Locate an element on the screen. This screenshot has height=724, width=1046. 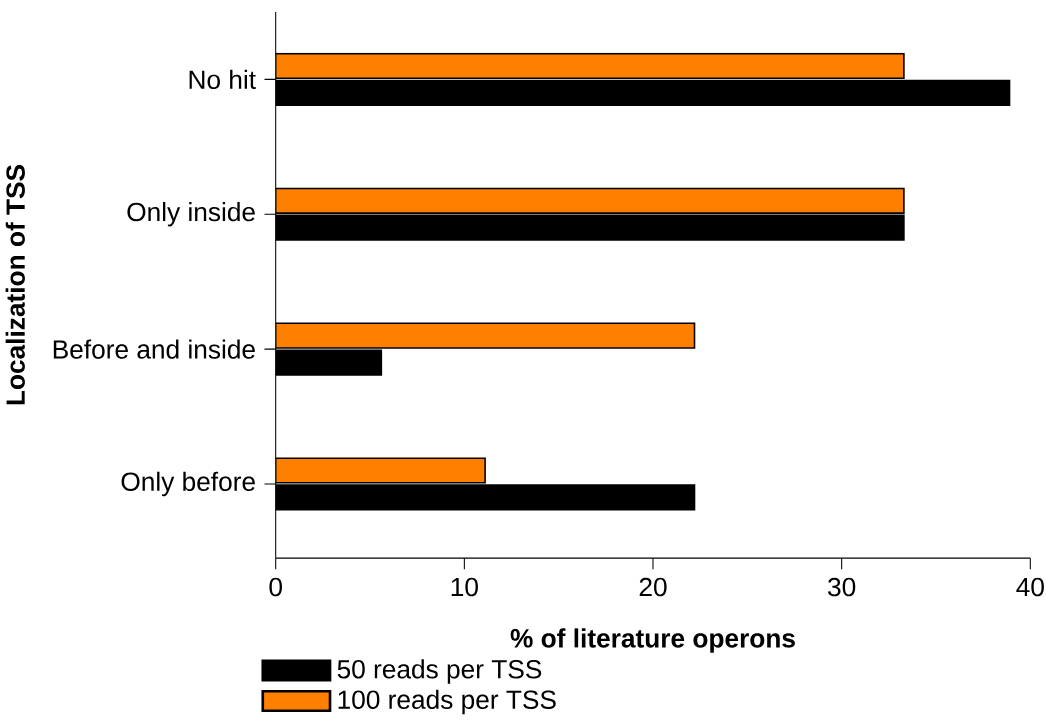
y-axis-title: Localization of TSS is located at coordinates (15, 284).